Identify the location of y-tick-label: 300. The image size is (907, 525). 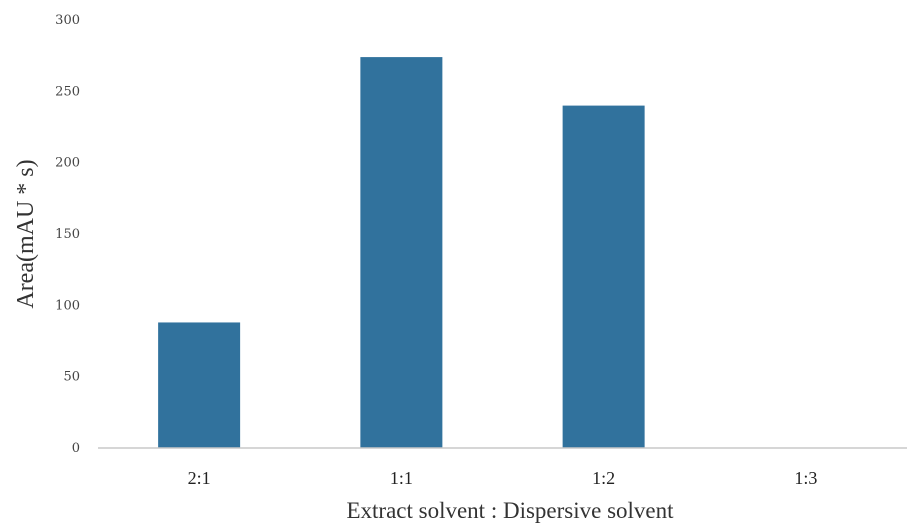
(67, 20).